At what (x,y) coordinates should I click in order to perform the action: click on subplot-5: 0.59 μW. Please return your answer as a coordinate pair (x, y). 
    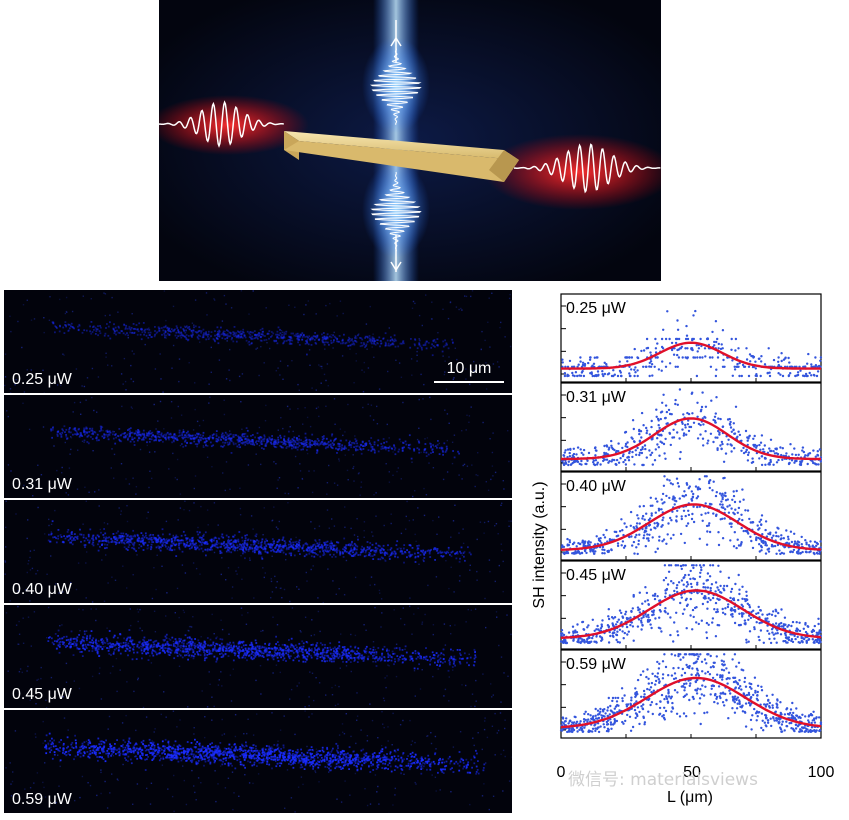
    Looking at the image, I should click on (691, 694).